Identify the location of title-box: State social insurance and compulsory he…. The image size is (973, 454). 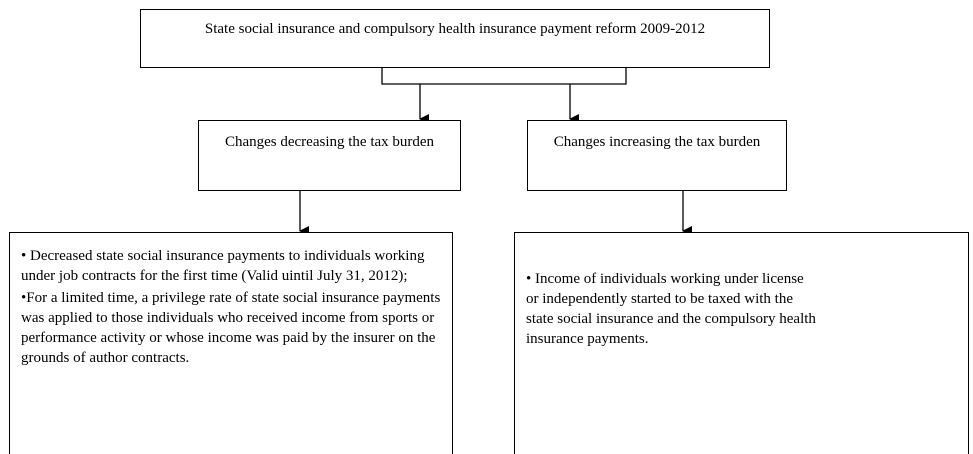
(455, 38).